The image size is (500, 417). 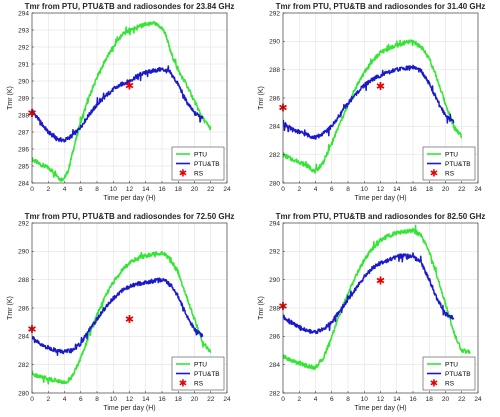 What do you see at coordinates (274, 223) in the screenshot?
I see `y-tick-label: 294` at bounding box center [274, 223].